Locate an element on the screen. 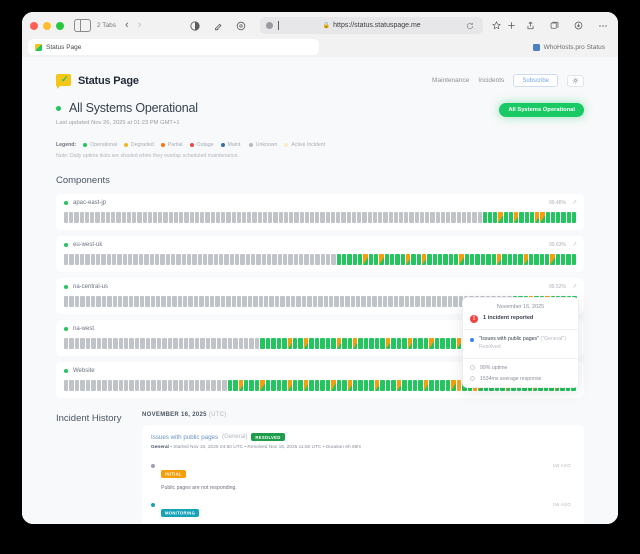 This screenshot has height=554, width=640. extensions-icon is located at coordinates (240, 25).